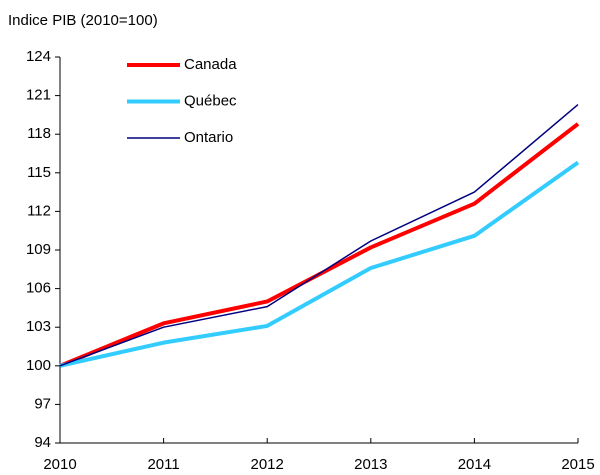  I want to click on y-tick-label: 109, so click(38, 249).